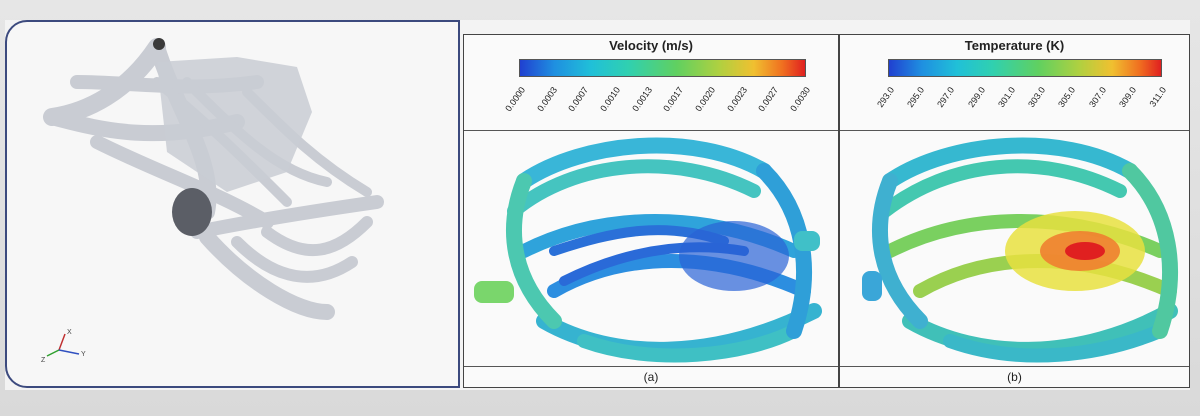 The image size is (1200, 416). I want to click on velocity-tick-label: 0.0003, so click(546, 99).